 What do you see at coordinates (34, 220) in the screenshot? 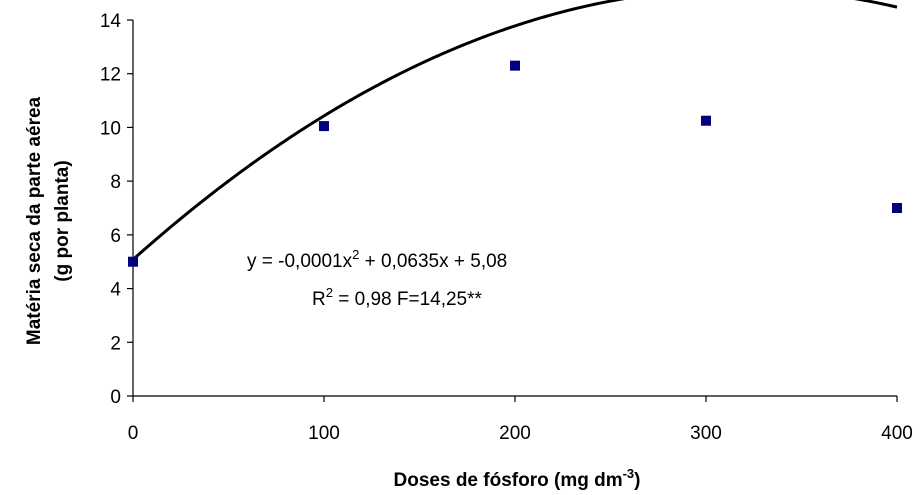
I see `y-axis-title-line1: Matéria seca da parte aérea` at bounding box center [34, 220].